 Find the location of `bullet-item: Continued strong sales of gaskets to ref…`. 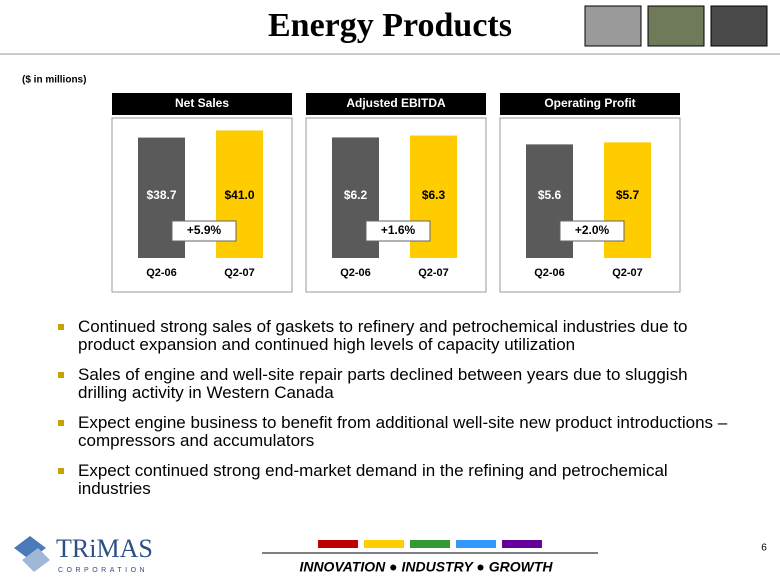

bullet-item: Continued strong sales of gaskets to ref… is located at coordinates (393, 336).